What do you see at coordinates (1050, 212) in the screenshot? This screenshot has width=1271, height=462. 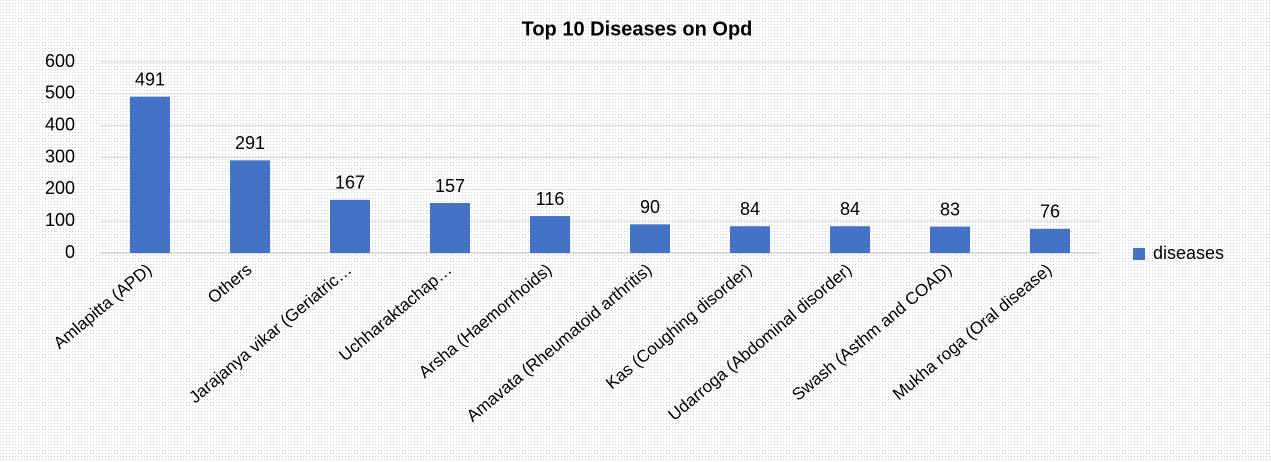 I see `data-label: 76` at bounding box center [1050, 212].